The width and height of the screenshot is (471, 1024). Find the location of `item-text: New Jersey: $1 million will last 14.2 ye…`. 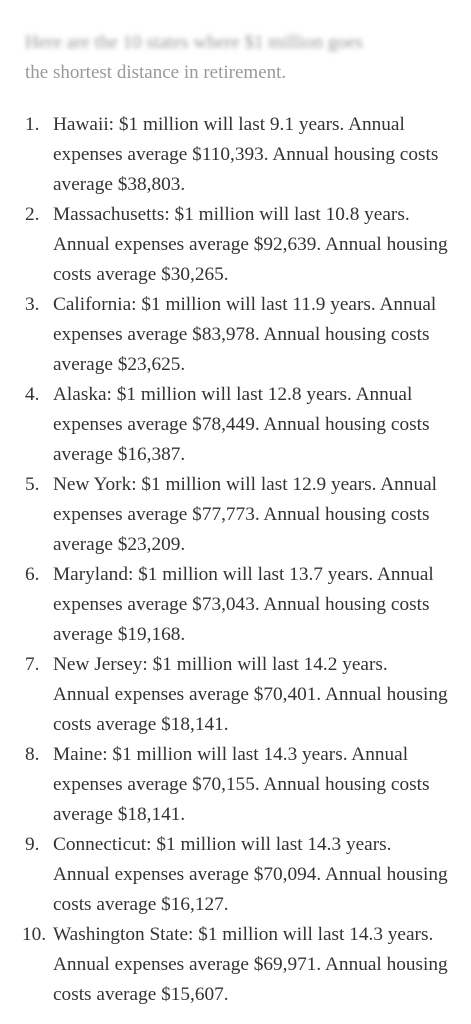

item-text: New Jersey: $1 million will last 14.2 ye… is located at coordinates (250, 694).